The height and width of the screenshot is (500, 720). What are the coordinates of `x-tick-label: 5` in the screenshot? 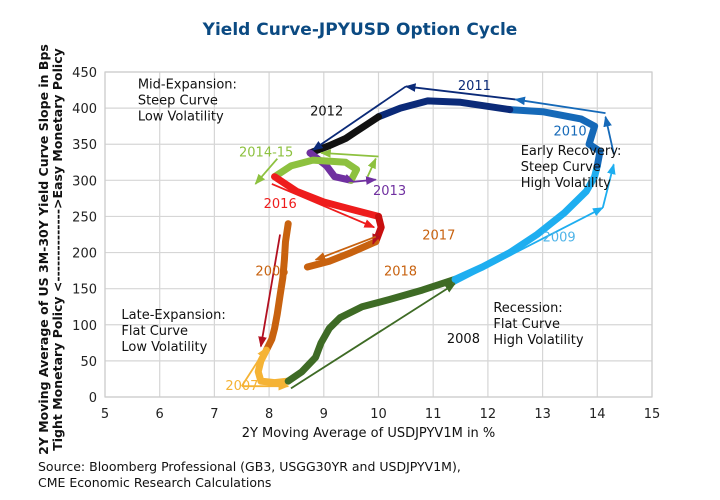 It's located at (105, 414).